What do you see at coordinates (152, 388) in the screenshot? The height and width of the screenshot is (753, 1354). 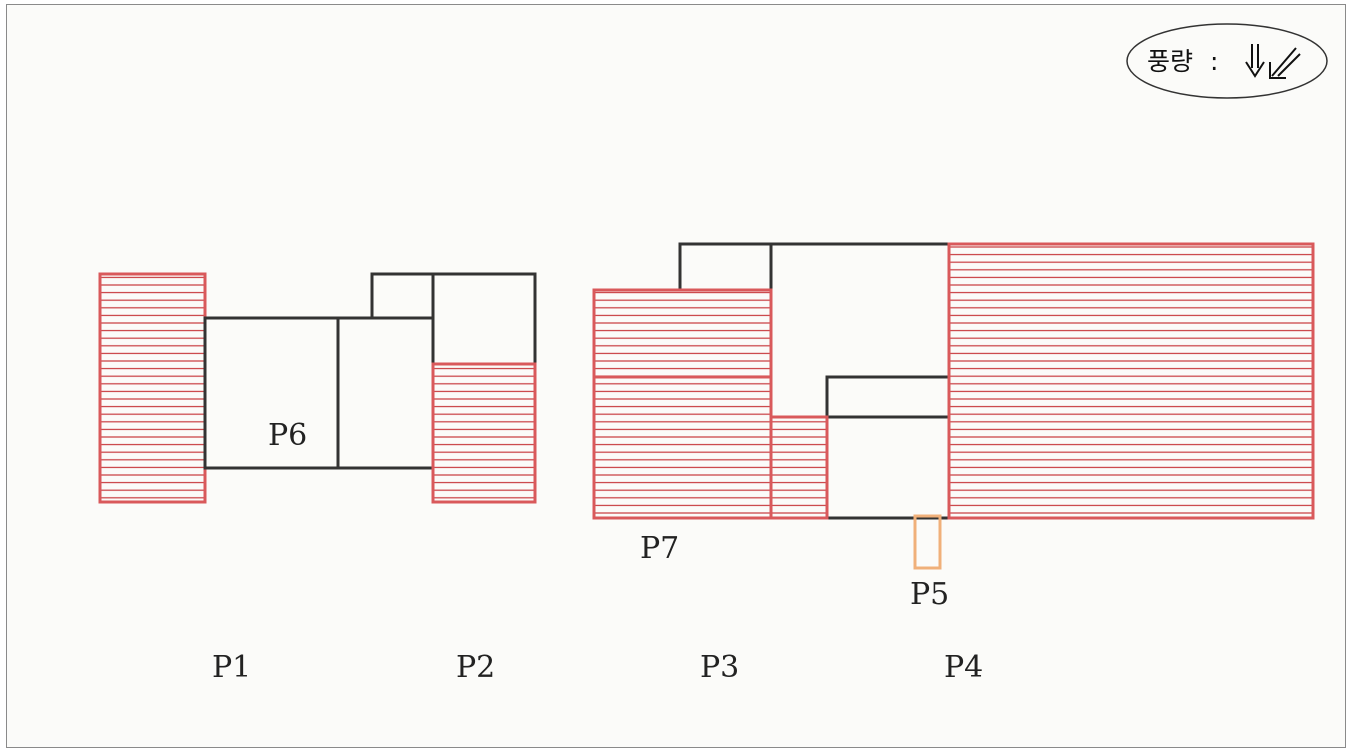 I see `p1-hatched-zone` at bounding box center [152, 388].